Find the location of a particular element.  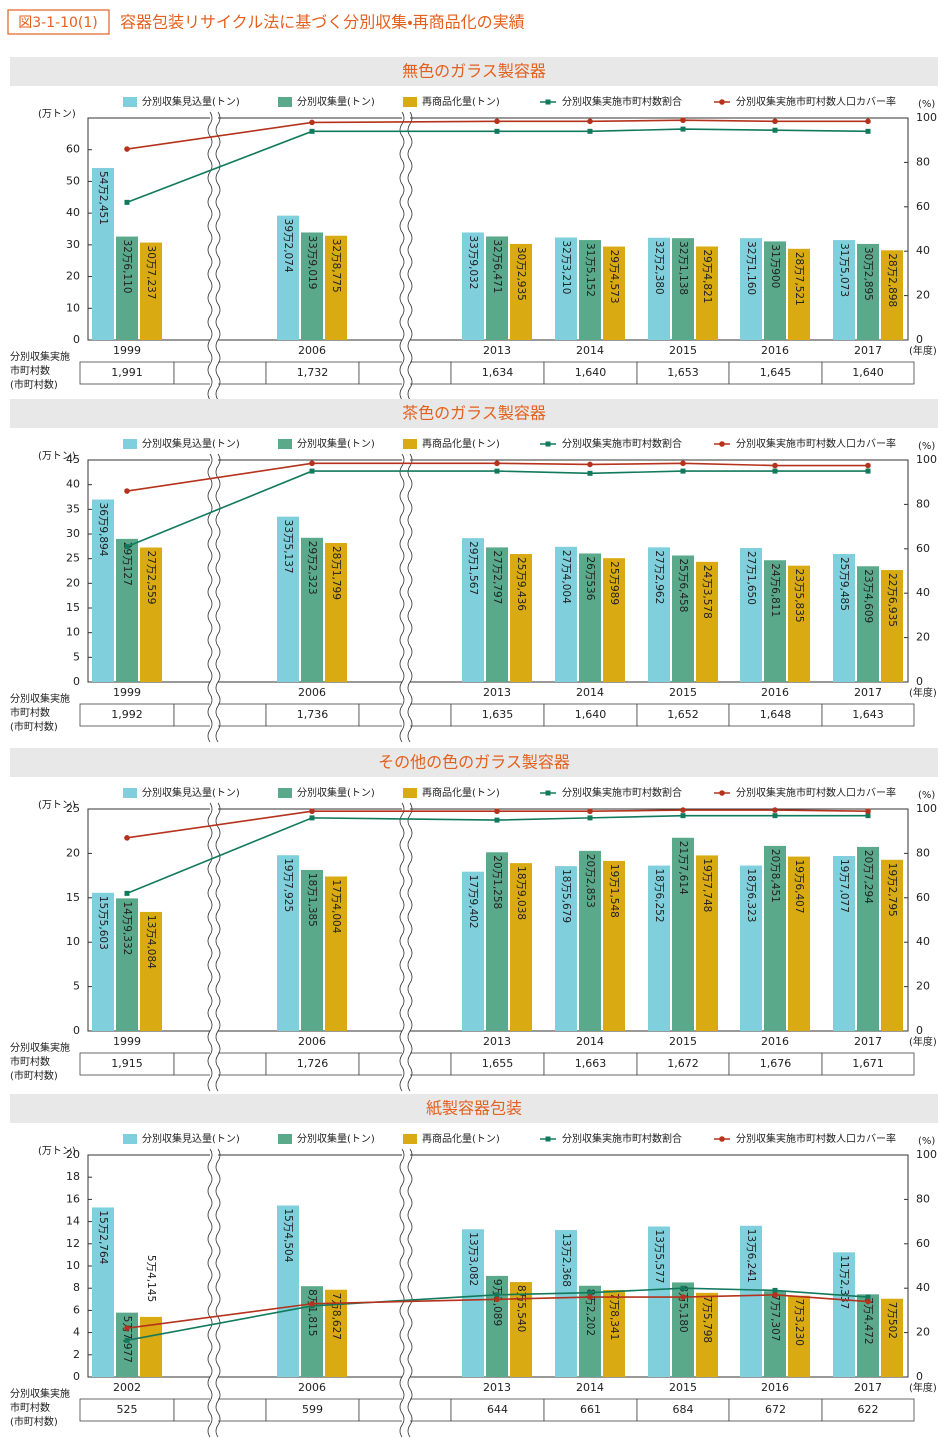

y-tick-label: 2 is located at coordinates (76, 1354).